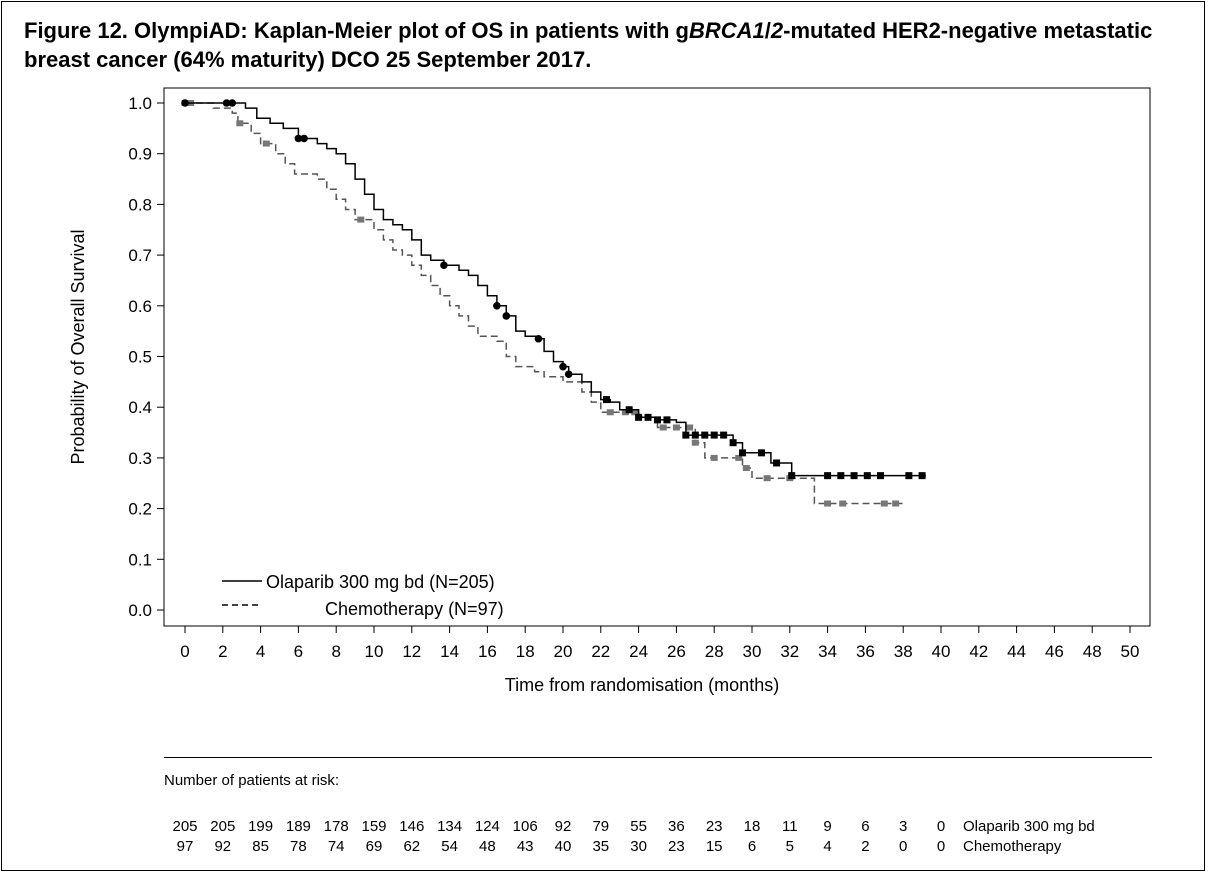  What do you see at coordinates (638, 826) in the screenshot?
I see `risk-cell: 55` at bounding box center [638, 826].